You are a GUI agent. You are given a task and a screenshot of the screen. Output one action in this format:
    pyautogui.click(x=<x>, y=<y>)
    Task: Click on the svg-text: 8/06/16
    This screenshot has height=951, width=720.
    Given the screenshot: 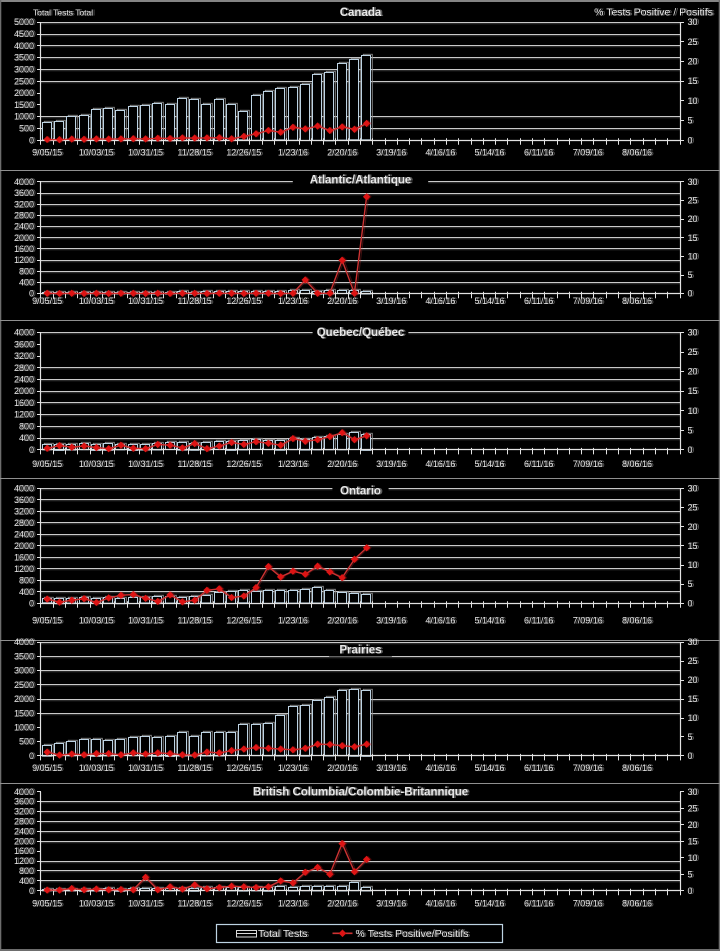 What is the action you would take?
    pyautogui.click(x=639, y=621)
    